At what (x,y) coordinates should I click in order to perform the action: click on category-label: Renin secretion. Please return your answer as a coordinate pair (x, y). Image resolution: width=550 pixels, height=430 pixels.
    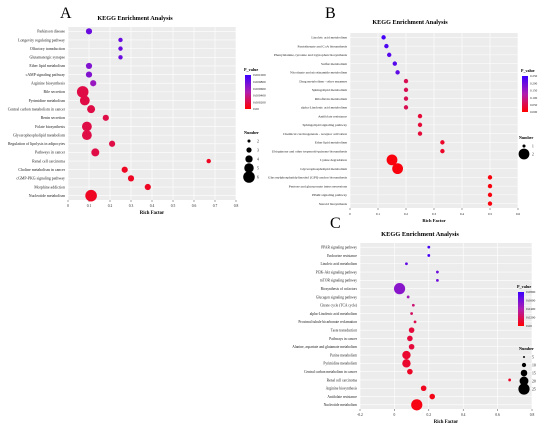
    Looking at the image, I should click on (53, 118).